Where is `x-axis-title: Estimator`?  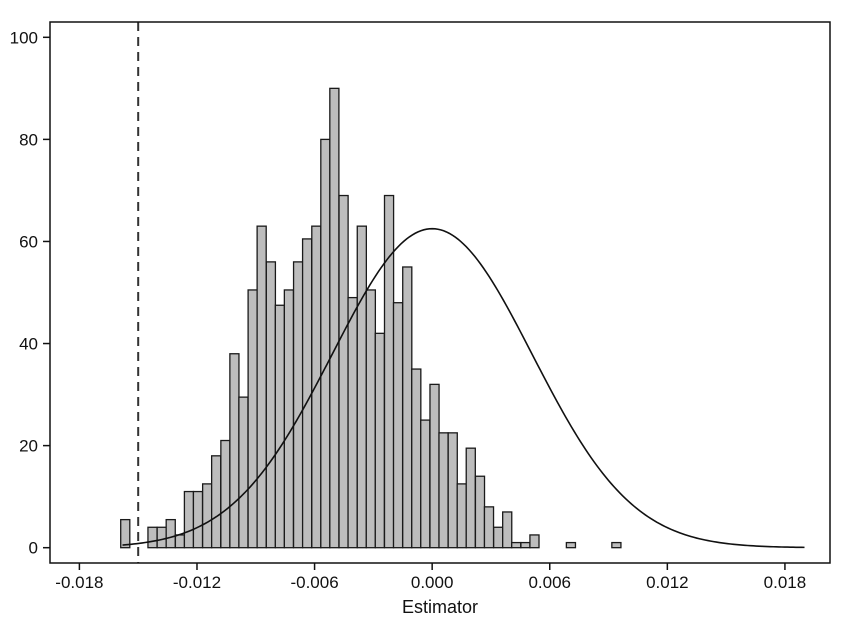 x-axis-title: Estimator is located at coordinates (440, 607).